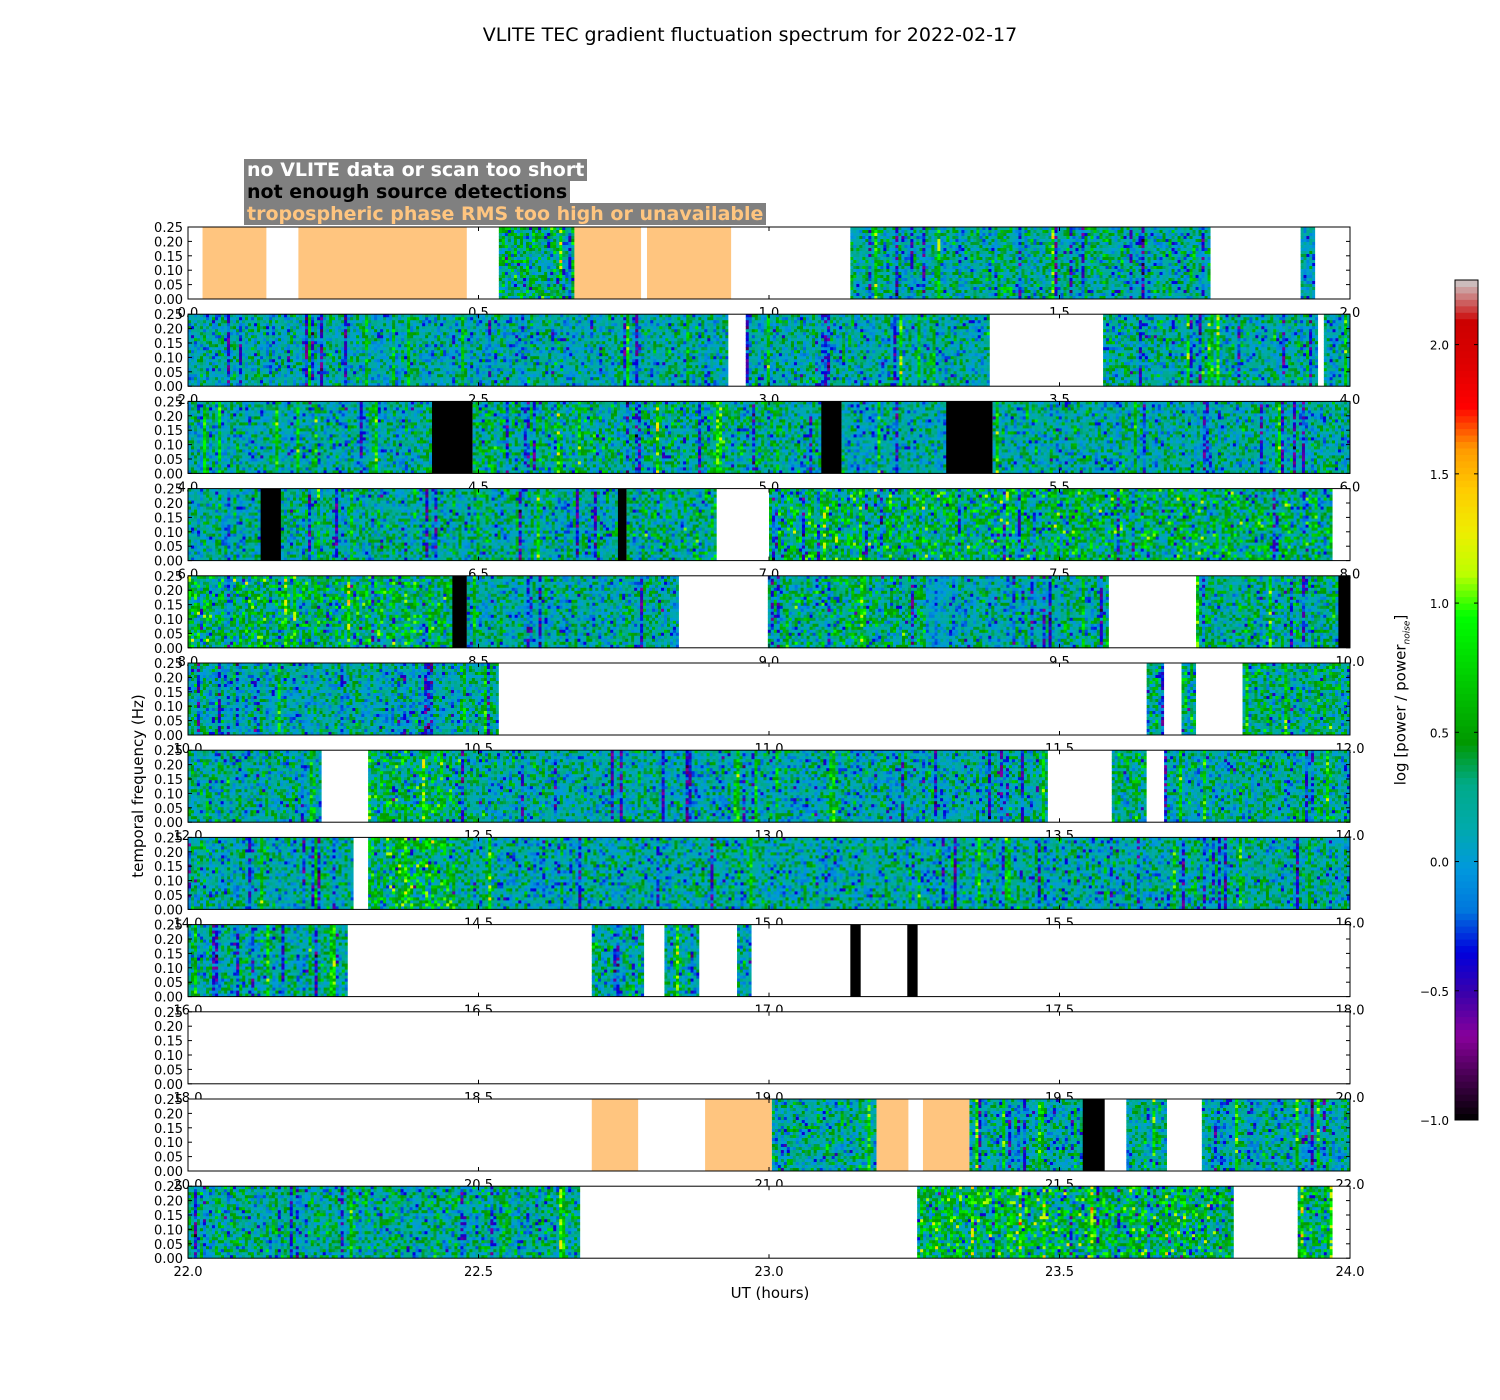 This screenshot has width=1500, height=1400. What do you see at coordinates (790, 263) in the screenshot?
I see `flag-white` at bounding box center [790, 263].